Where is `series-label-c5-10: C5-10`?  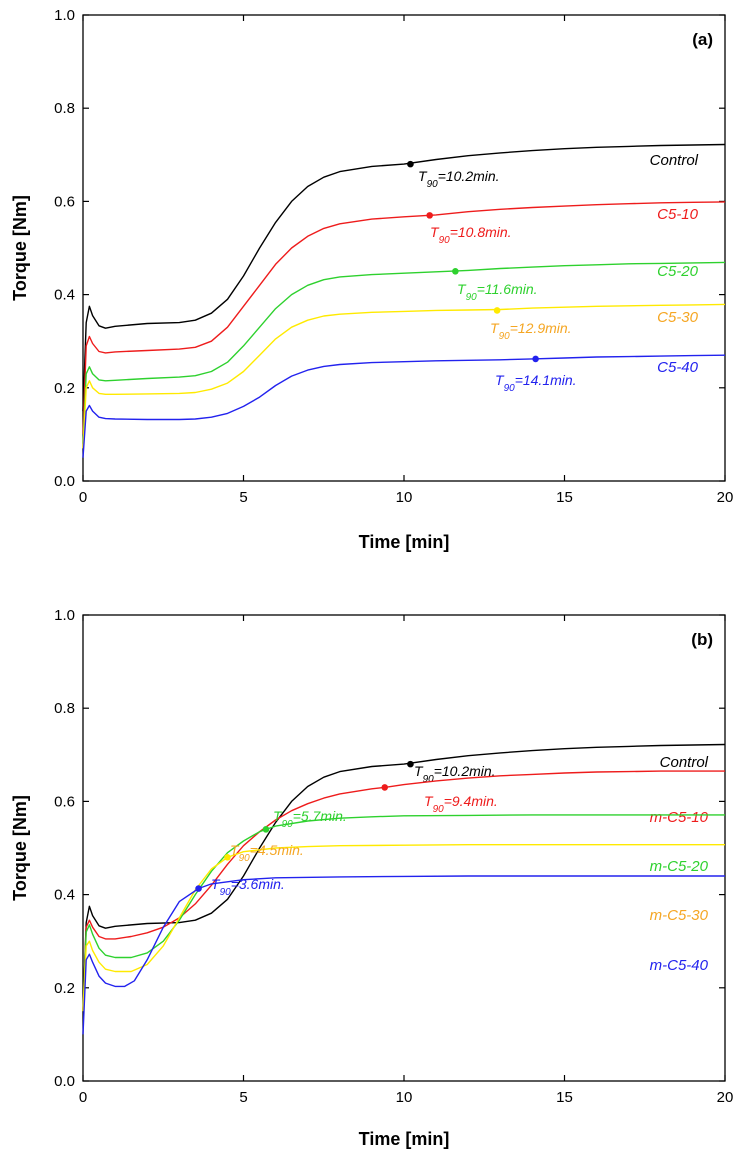
series-label-c5-10: C5-10 is located at coordinates (678, 214).